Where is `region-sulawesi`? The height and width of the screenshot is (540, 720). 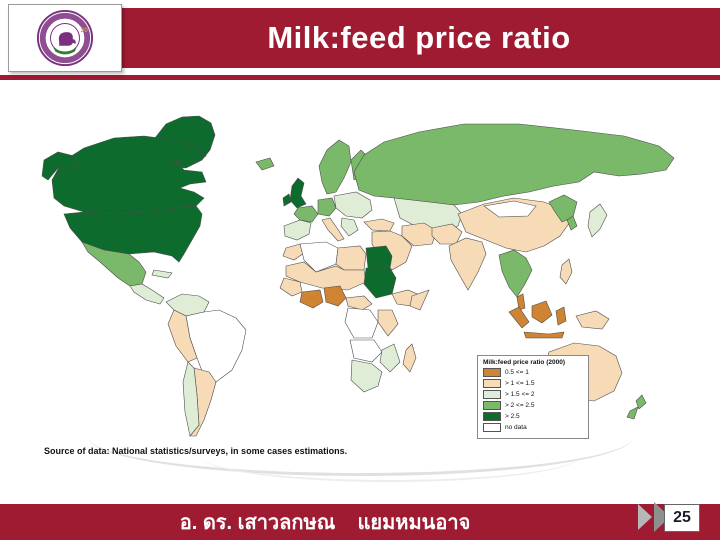 region-sulawesi is located at coordinates (561, 316).